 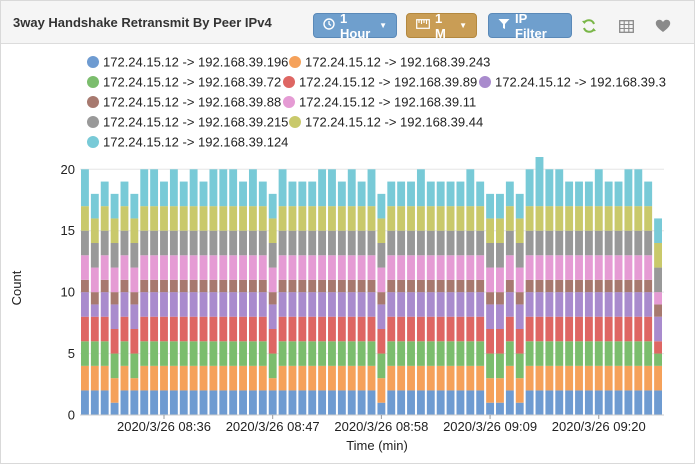 What do you see at coordinates (387, 102) in the screenshot?
I see `legend-label: 172.24.15.12 -> 192.168.39.11` at bounding box center [387, 102].